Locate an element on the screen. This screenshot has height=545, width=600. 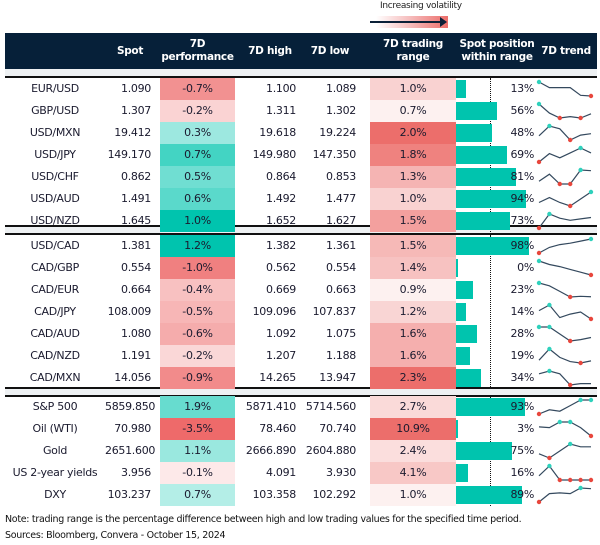
high-value: 103.358 is located at coordinates (274, 494).